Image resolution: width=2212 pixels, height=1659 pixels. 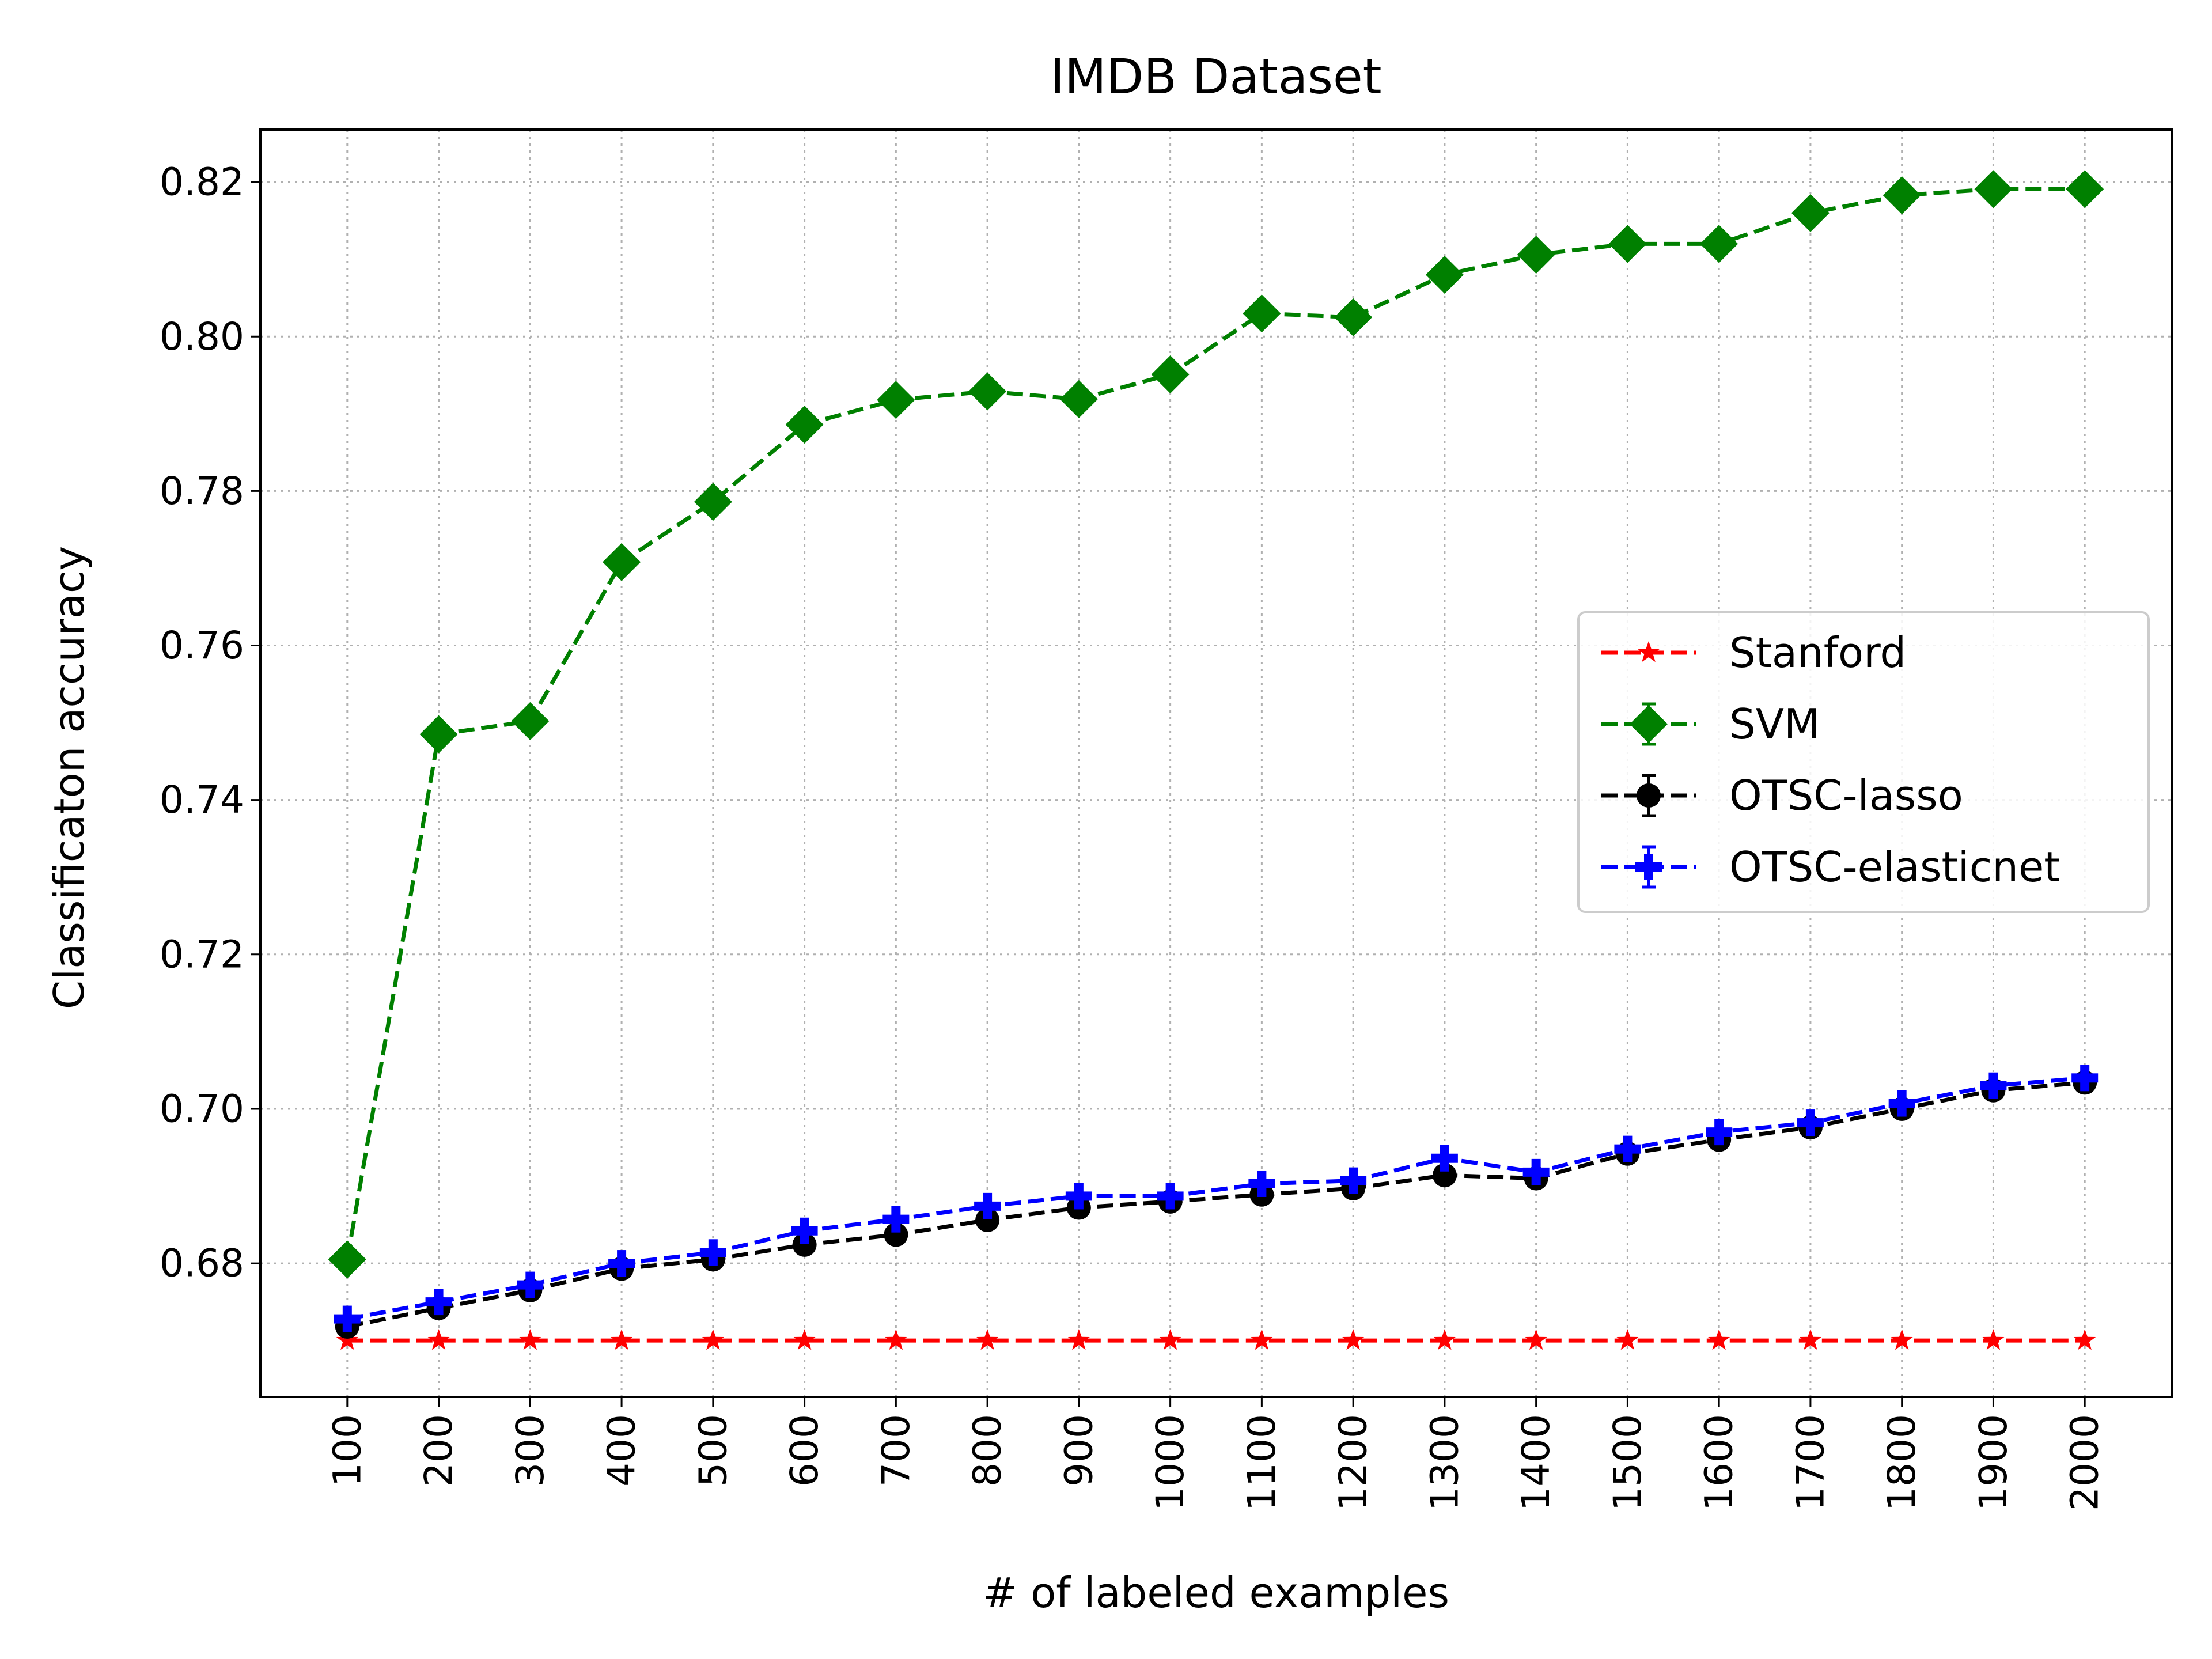 I want to click on series-otsc-elasticnet, so click(x=1216, y=1198).